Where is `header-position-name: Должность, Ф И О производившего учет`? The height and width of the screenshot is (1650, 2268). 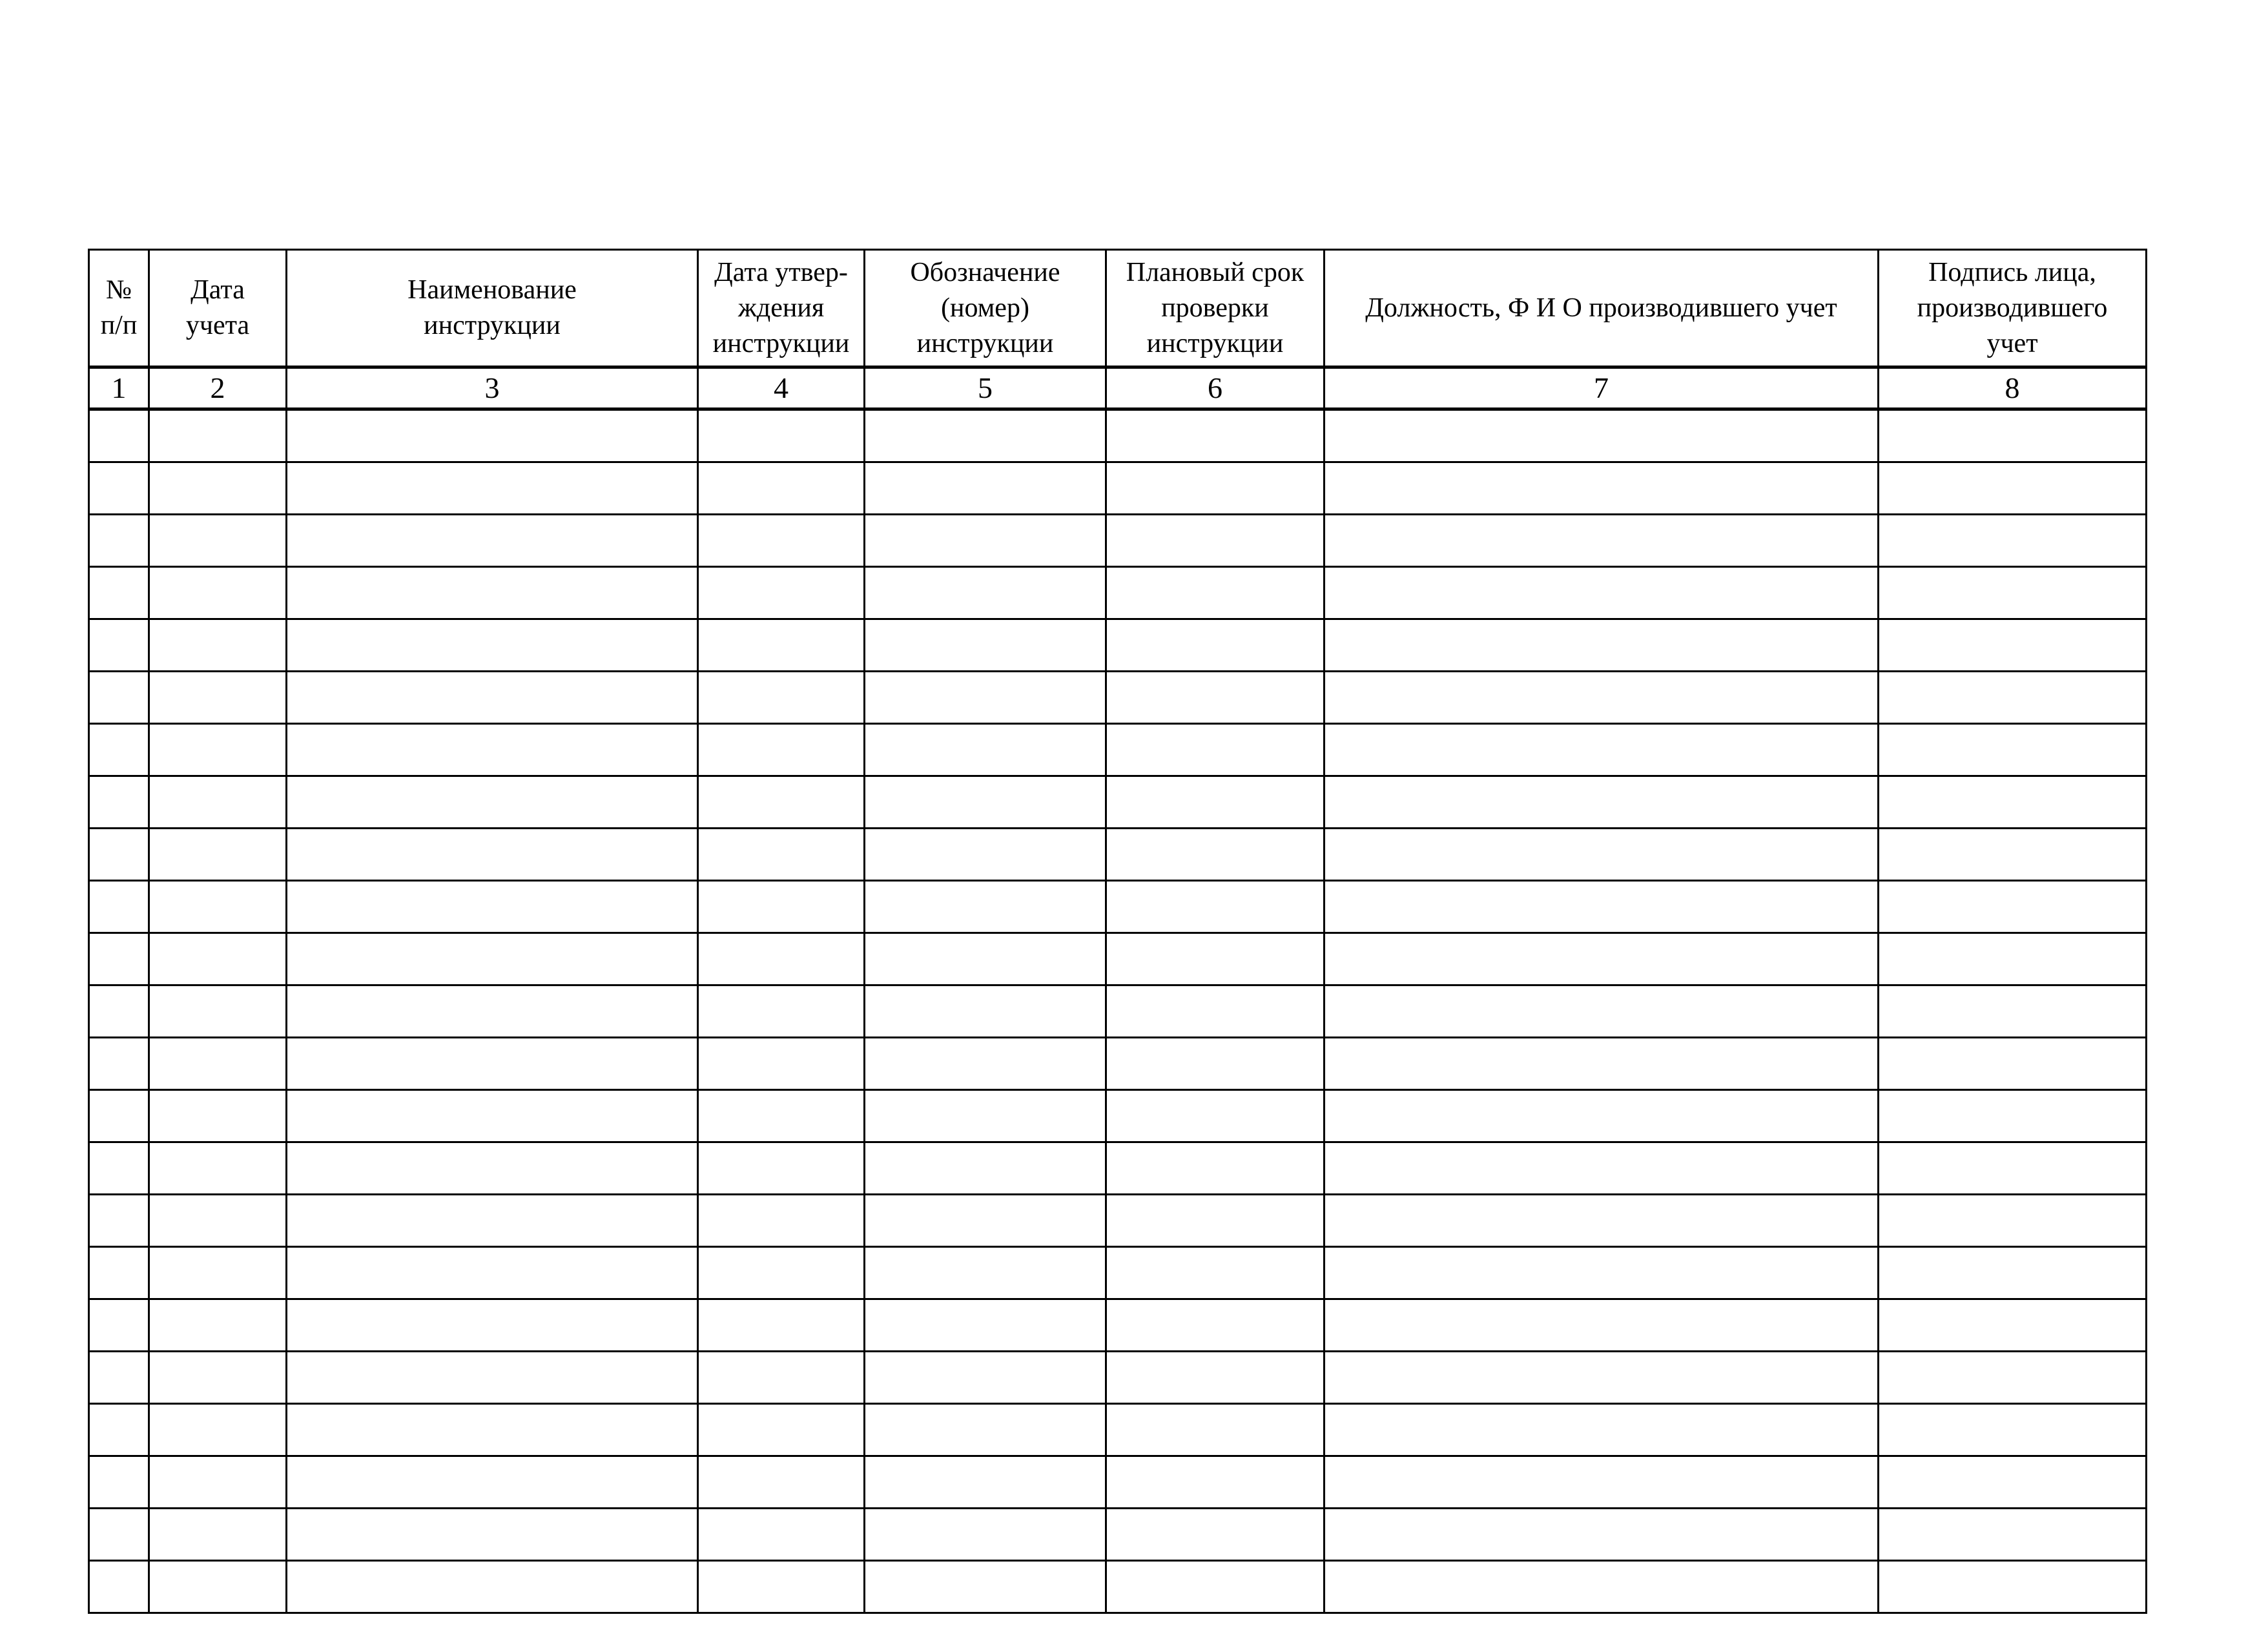 header-position-name: Должность, Ф И О производившего учет is located at coordinates (1601, 308).